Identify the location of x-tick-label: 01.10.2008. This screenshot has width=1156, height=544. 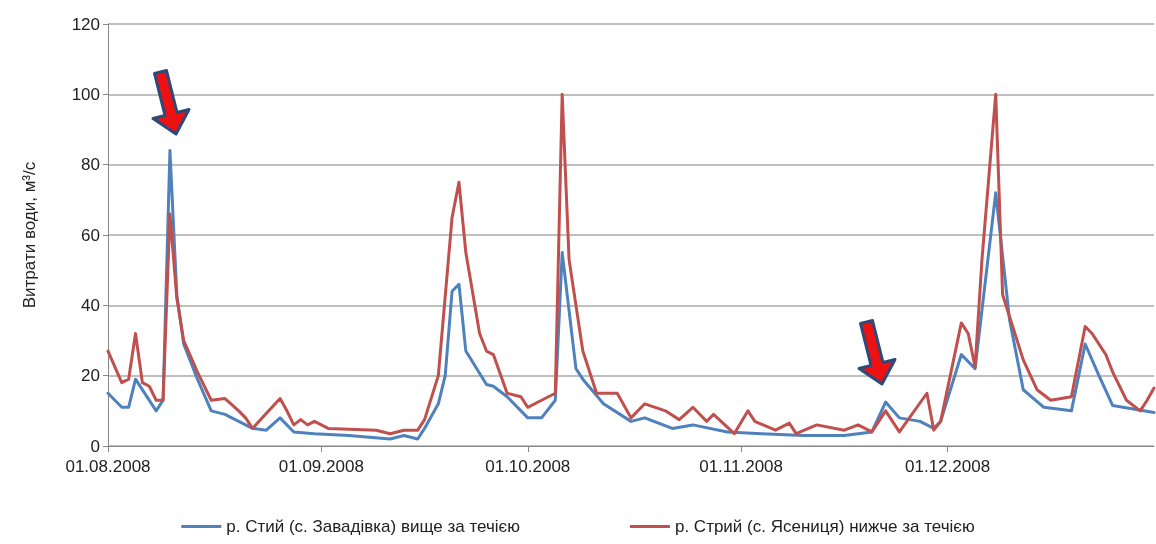
(528, 466).